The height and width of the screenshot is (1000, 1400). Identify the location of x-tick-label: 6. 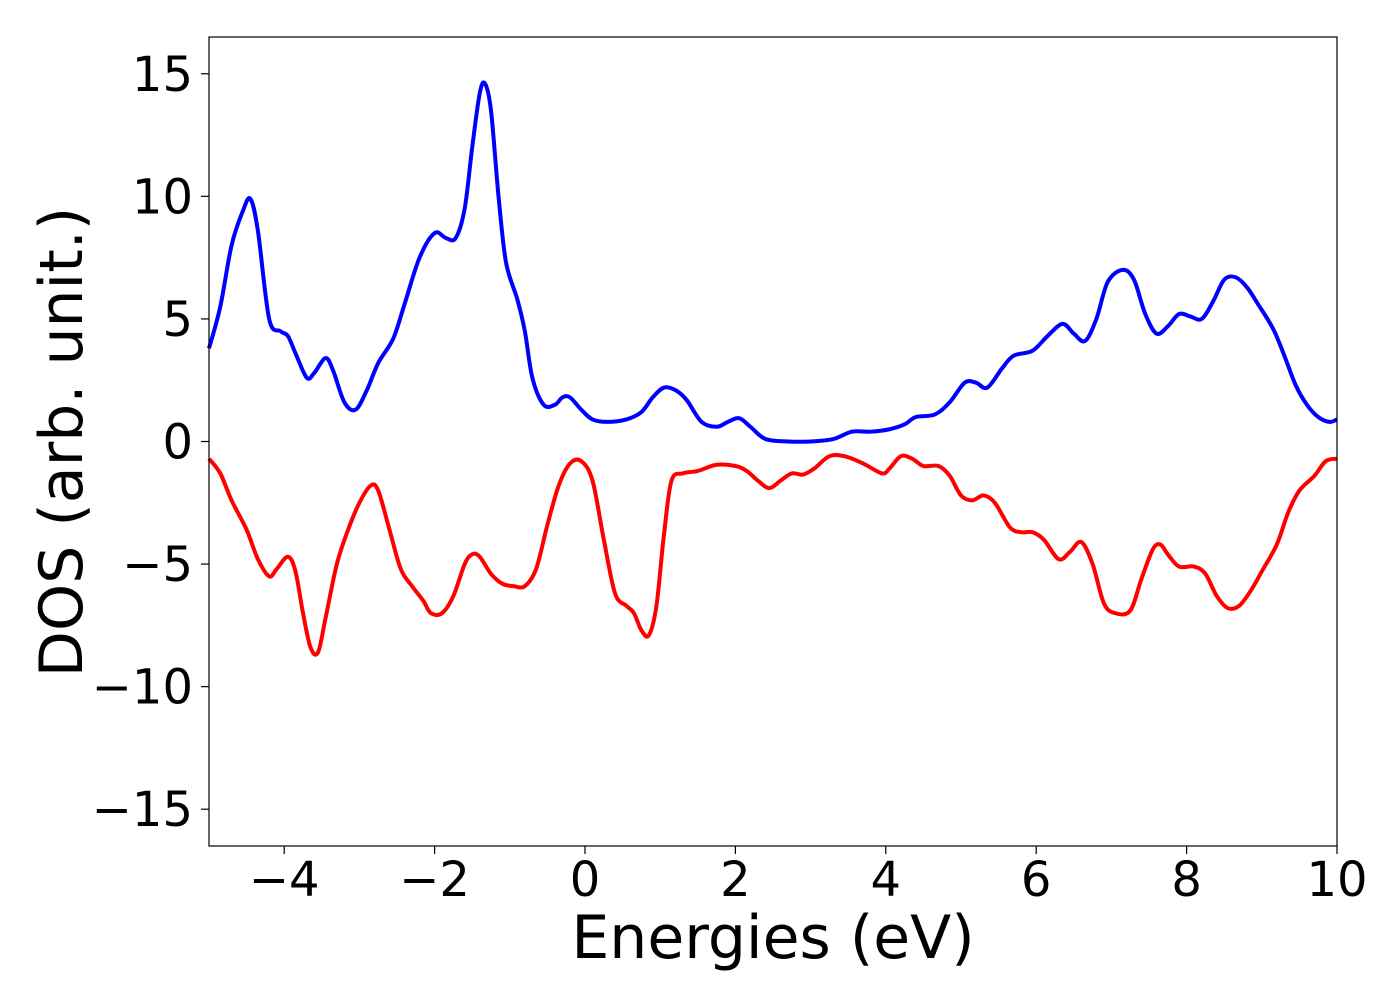
(1036, 880).